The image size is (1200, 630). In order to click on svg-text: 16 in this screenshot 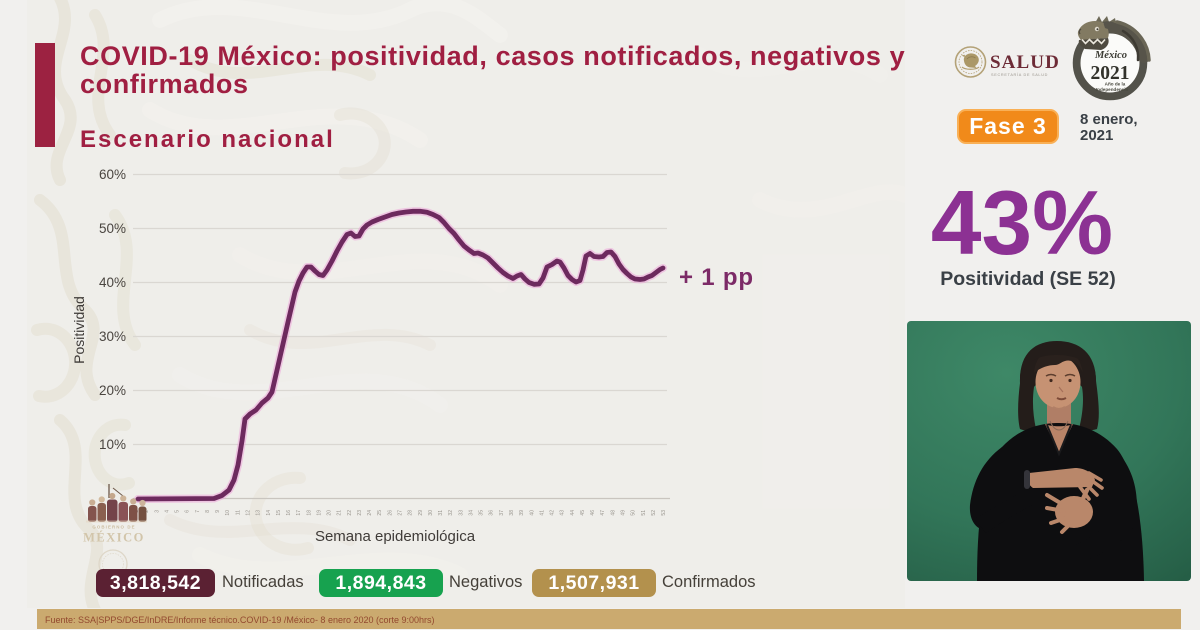, I will do `click(289, 513)`.